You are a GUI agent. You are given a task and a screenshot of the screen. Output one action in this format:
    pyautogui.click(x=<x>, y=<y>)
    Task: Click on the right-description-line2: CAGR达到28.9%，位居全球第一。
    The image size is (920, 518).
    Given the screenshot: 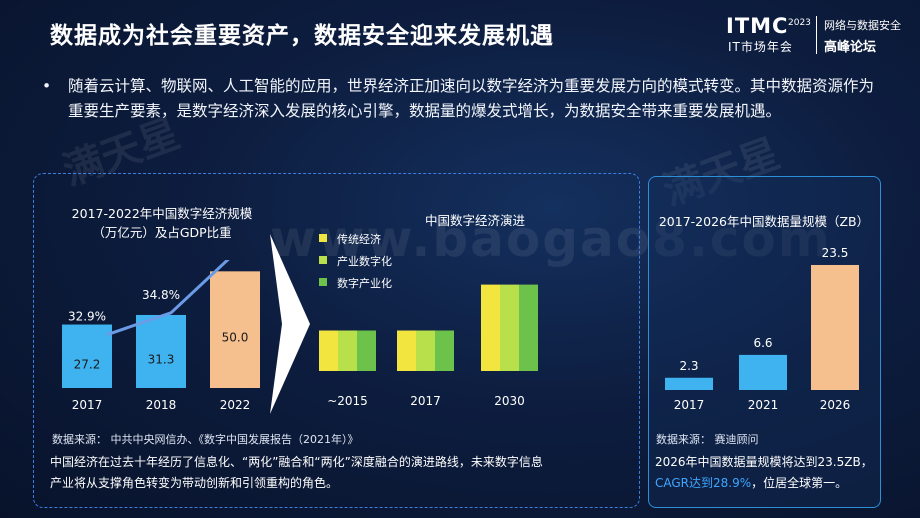 What is the action you would take?
    pyautogui.click(x=767, y=483)
    